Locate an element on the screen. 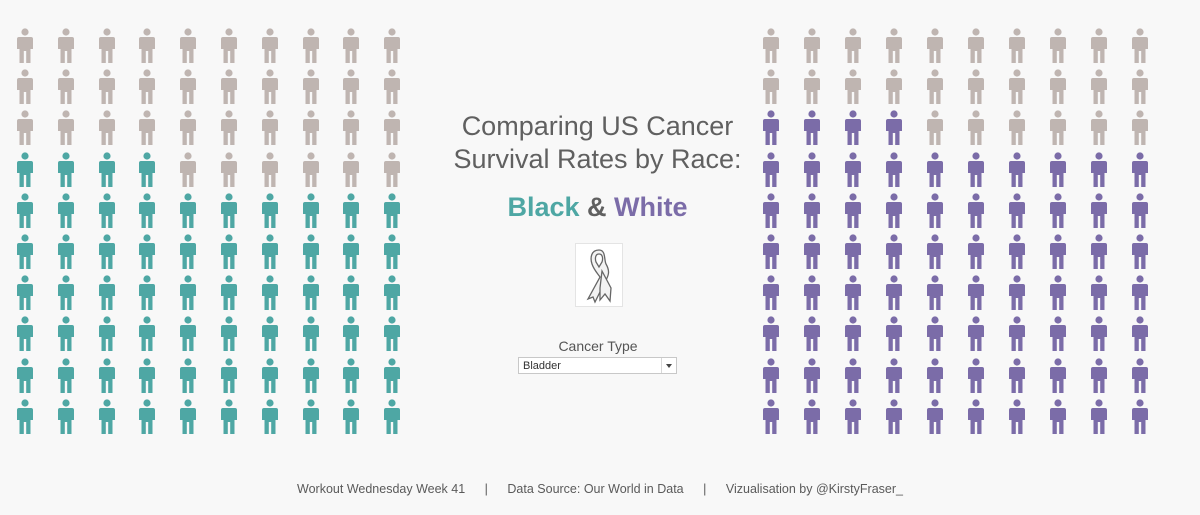 The image size is (1200, 515). subtitle: Black & White is located at coordinates (597, 207).